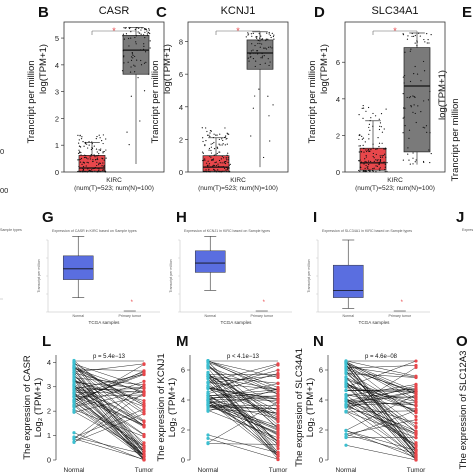 Image resolution: width=474 pixels, height=474 pixels. What do you see at coordinates (319, 12) in the screenshot?
I see `panel-label-D: D` at bounding box center [319, 12].